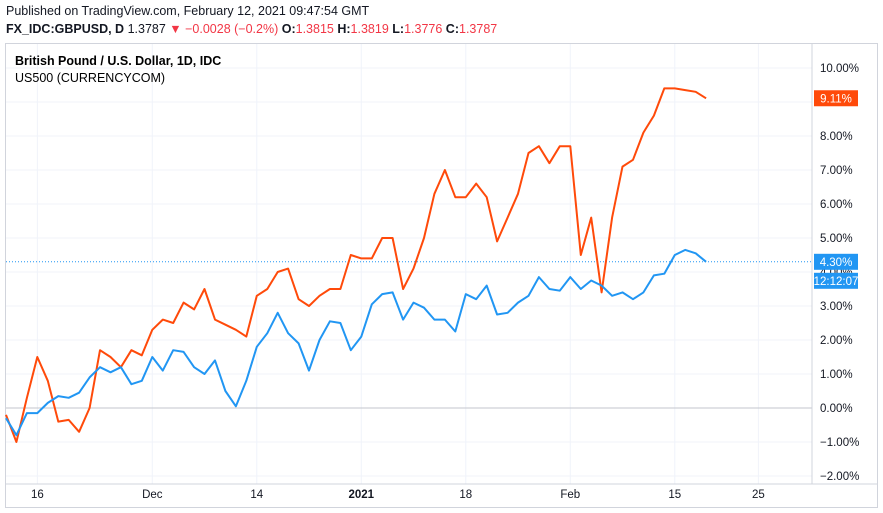 This screenshot has width=883, height=513. What do you see at coordinates (836, 205) in the screenshot?
I see `y-tick-label: 6.00%` at bounding box center [836, 205].